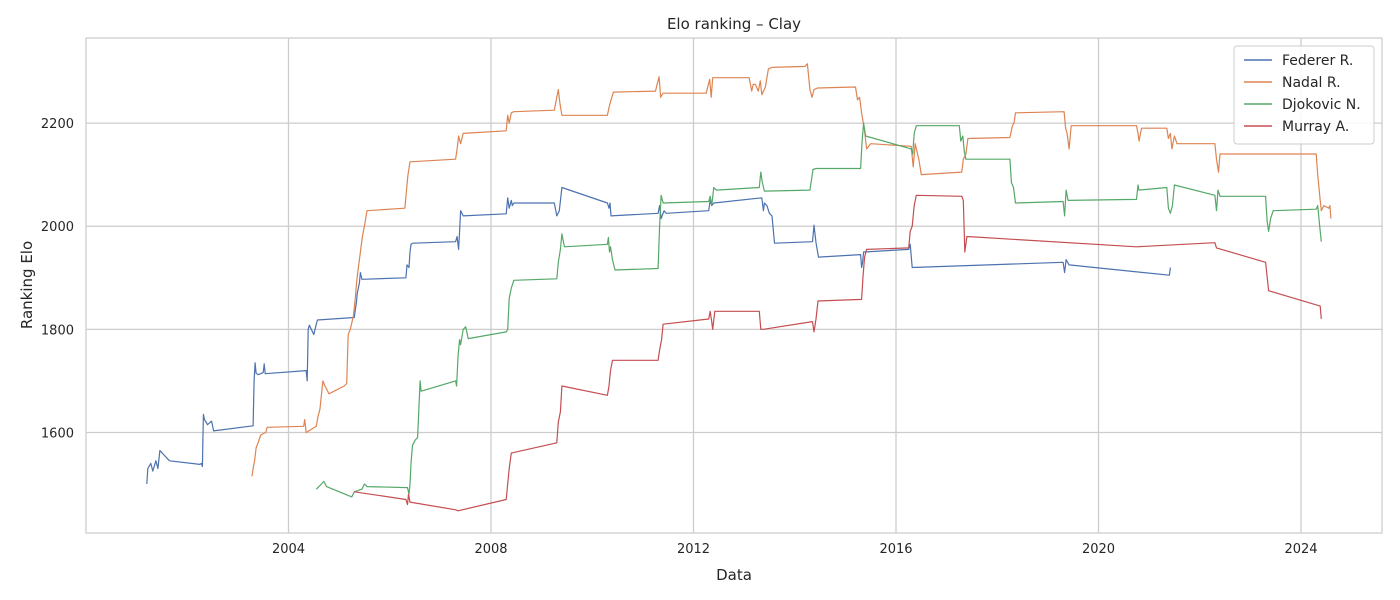  I want to click on y-tick-label: 2200, so click(57, 124).